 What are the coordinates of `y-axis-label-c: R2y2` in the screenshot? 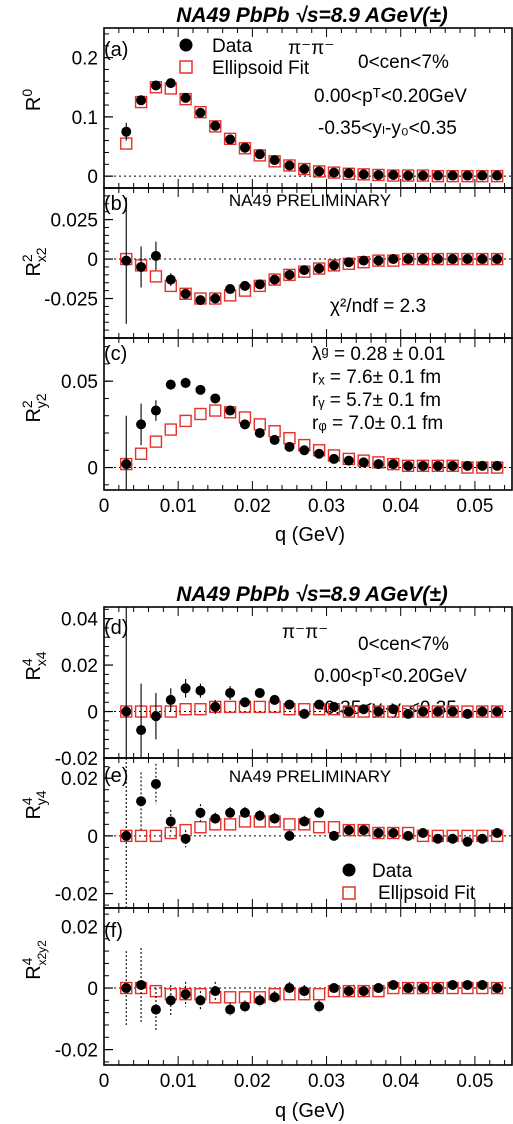 It's located at (34, 407).